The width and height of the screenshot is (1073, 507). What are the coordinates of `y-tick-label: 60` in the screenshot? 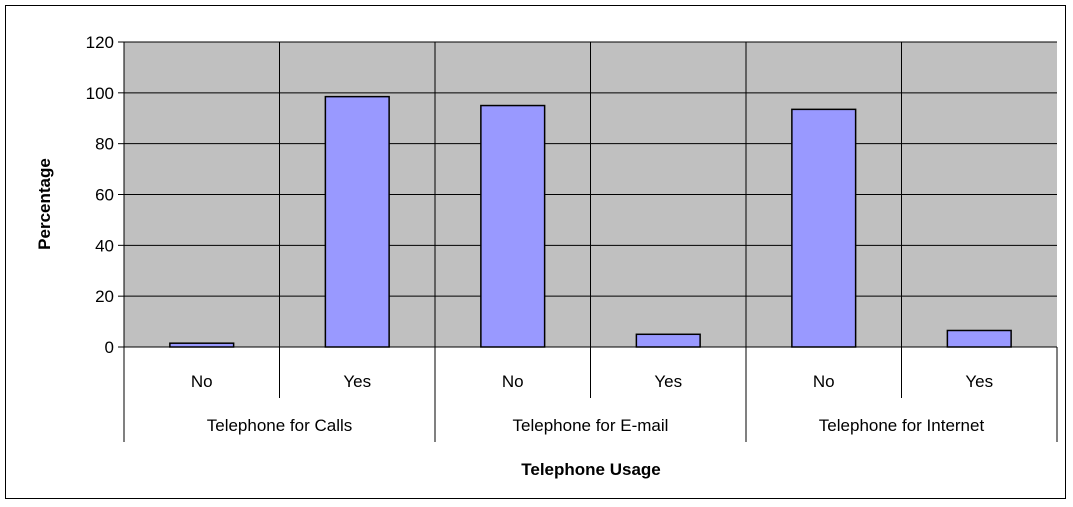 It's located at (104, 195).